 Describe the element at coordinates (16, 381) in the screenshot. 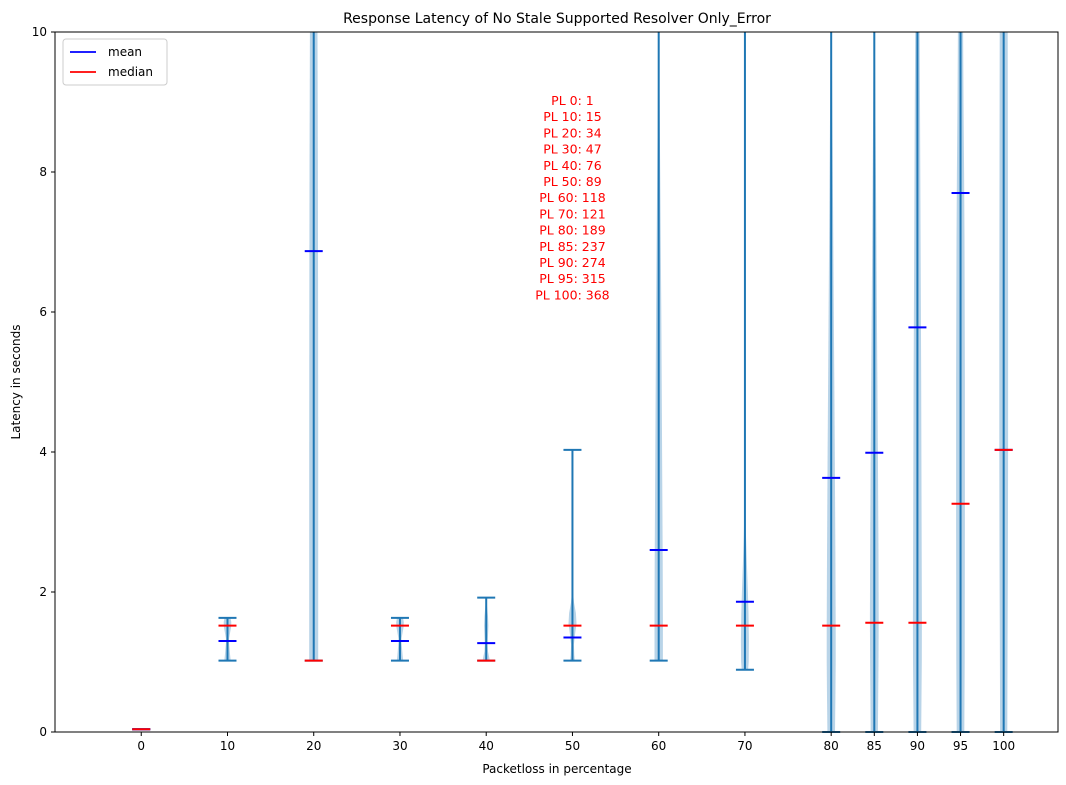

I see `y-axis-label: Latency in seconds` at that location.